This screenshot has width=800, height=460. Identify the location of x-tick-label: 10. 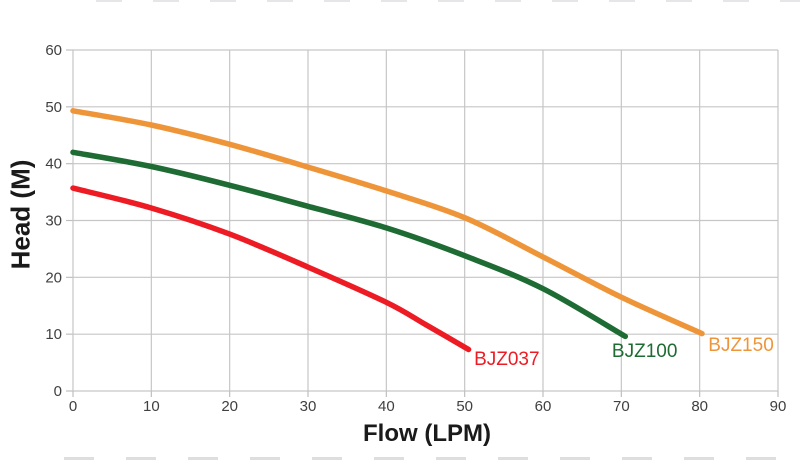
(151, 406).